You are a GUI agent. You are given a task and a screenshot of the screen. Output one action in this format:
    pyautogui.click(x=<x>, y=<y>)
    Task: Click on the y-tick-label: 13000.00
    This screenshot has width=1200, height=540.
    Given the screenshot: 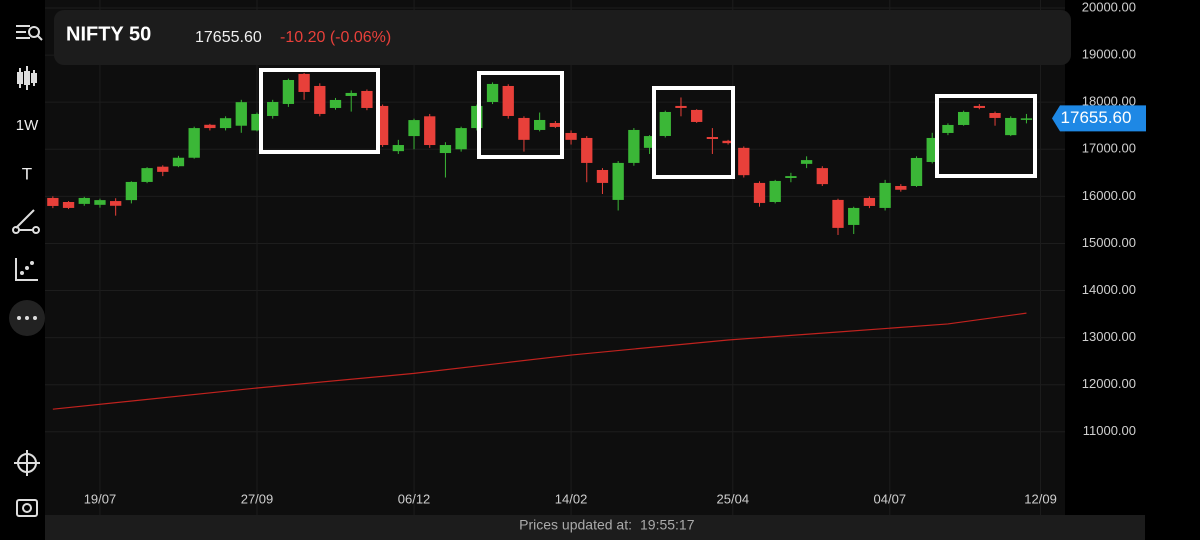 What is the action you would take?
    pyautogui.click(x=1109, y=336)
    